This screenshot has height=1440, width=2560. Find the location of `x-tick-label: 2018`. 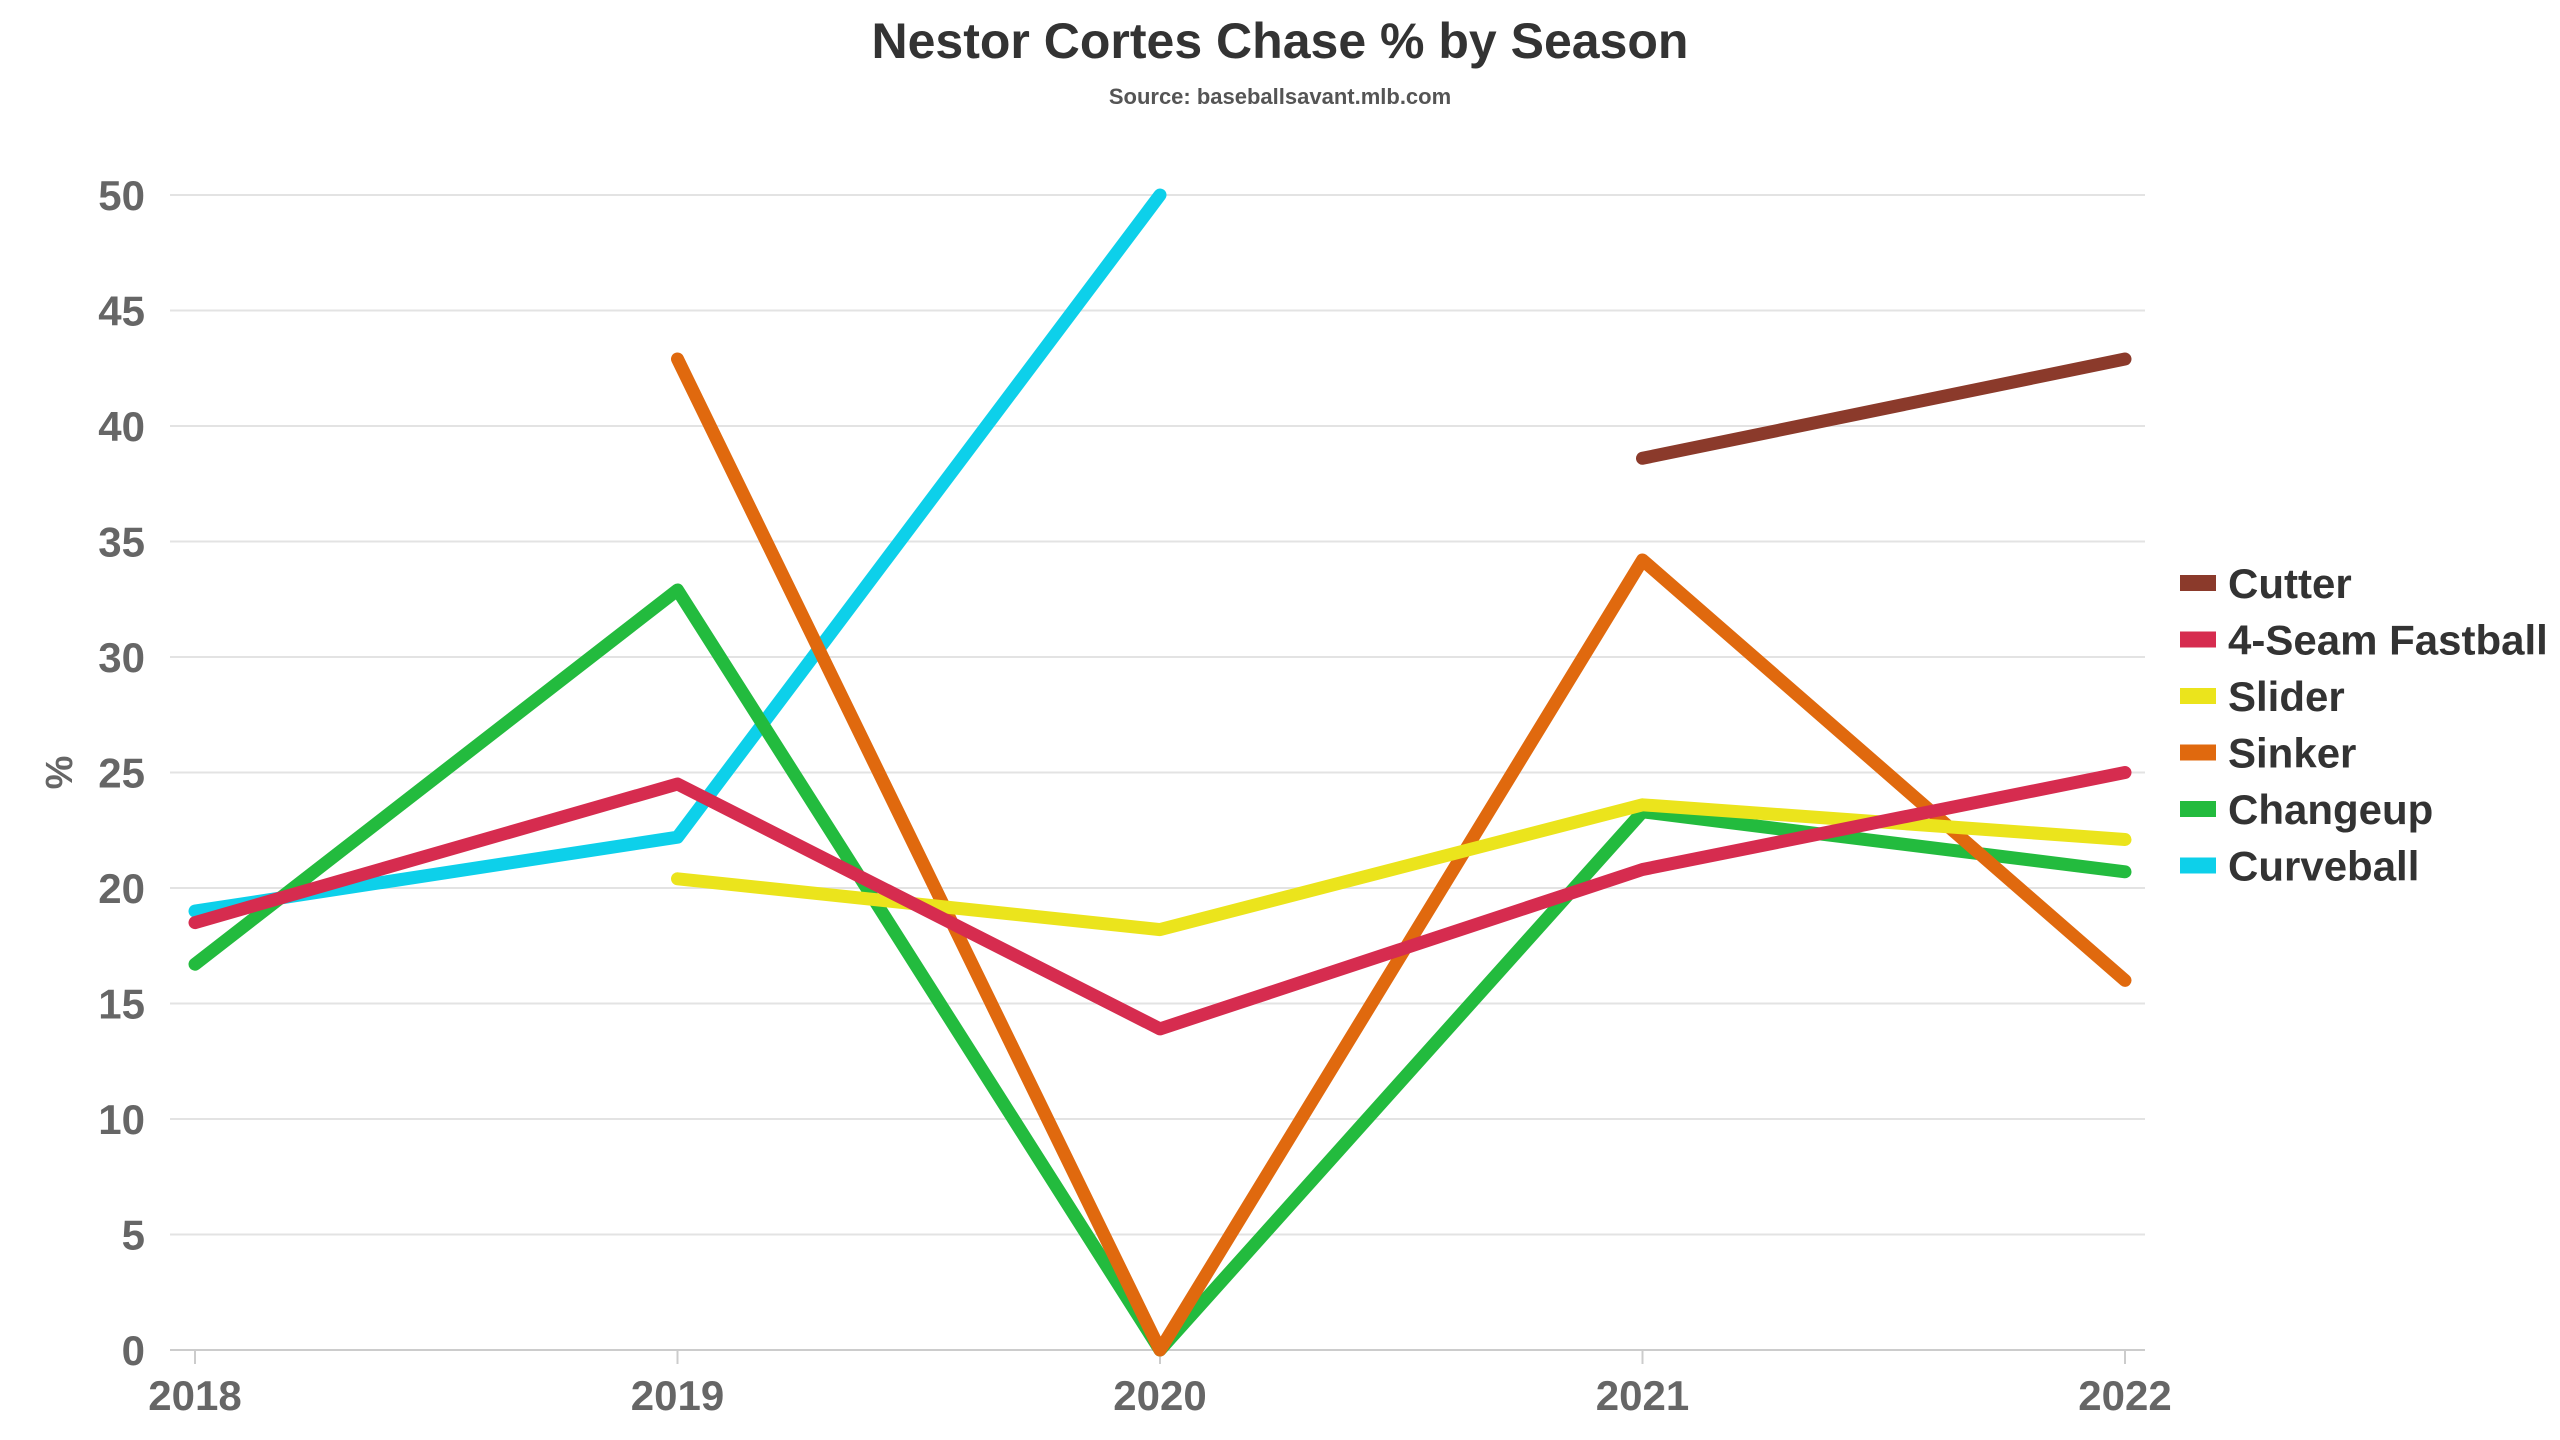

x-tick-label: 2018 is located at coordinates (194, 1395).